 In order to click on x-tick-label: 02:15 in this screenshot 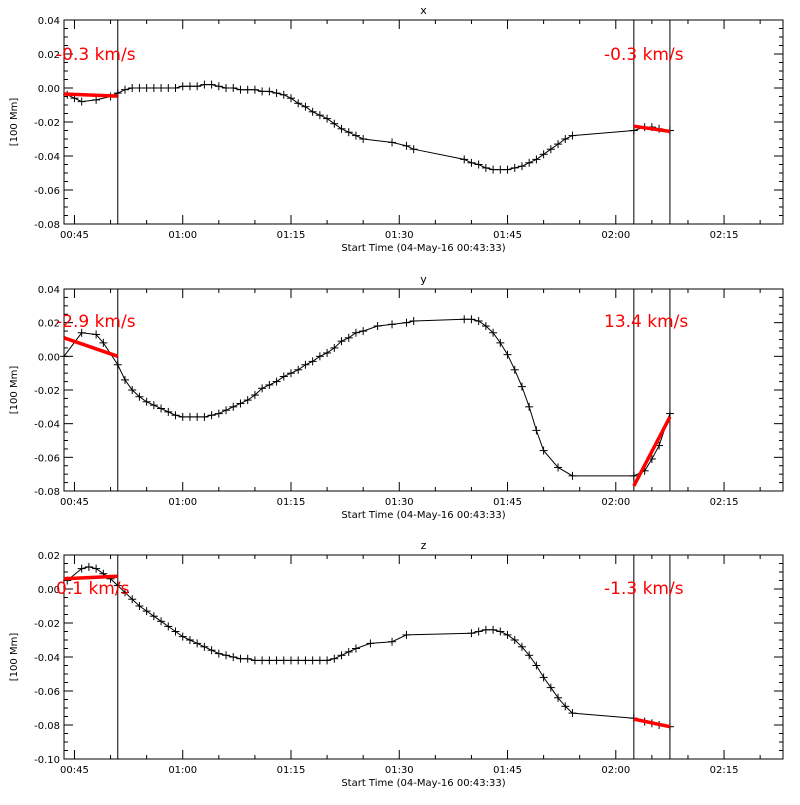, I will do `click(724, 235)`.